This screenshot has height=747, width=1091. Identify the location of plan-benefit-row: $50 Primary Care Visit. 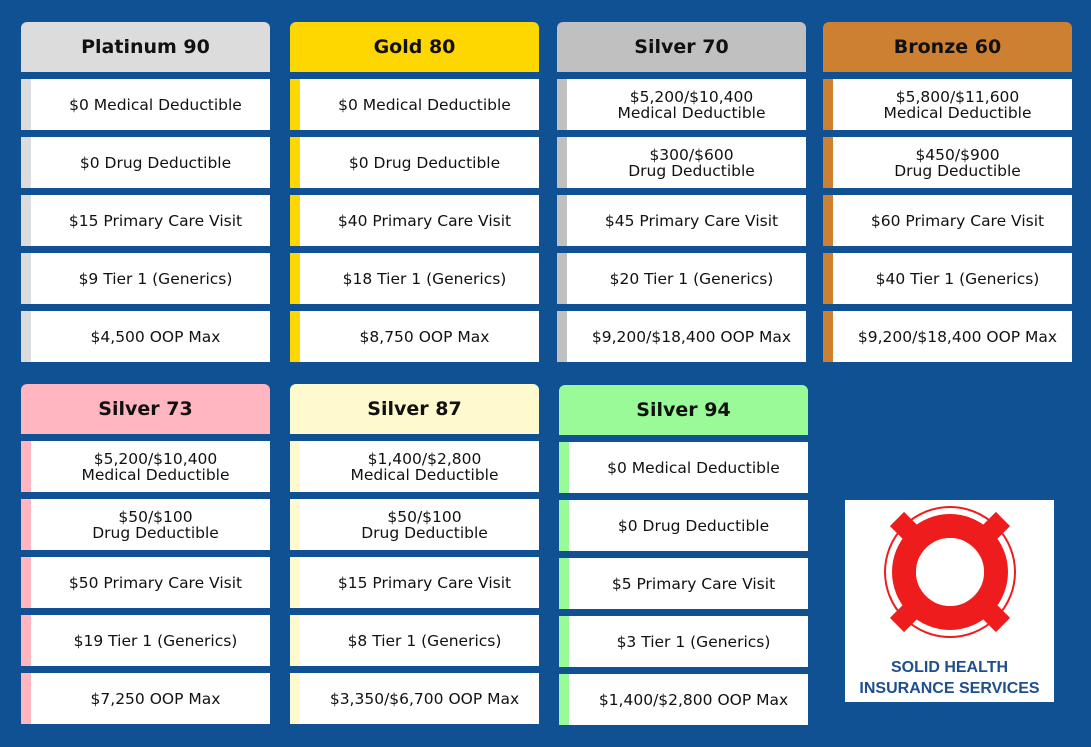
(145, 582).